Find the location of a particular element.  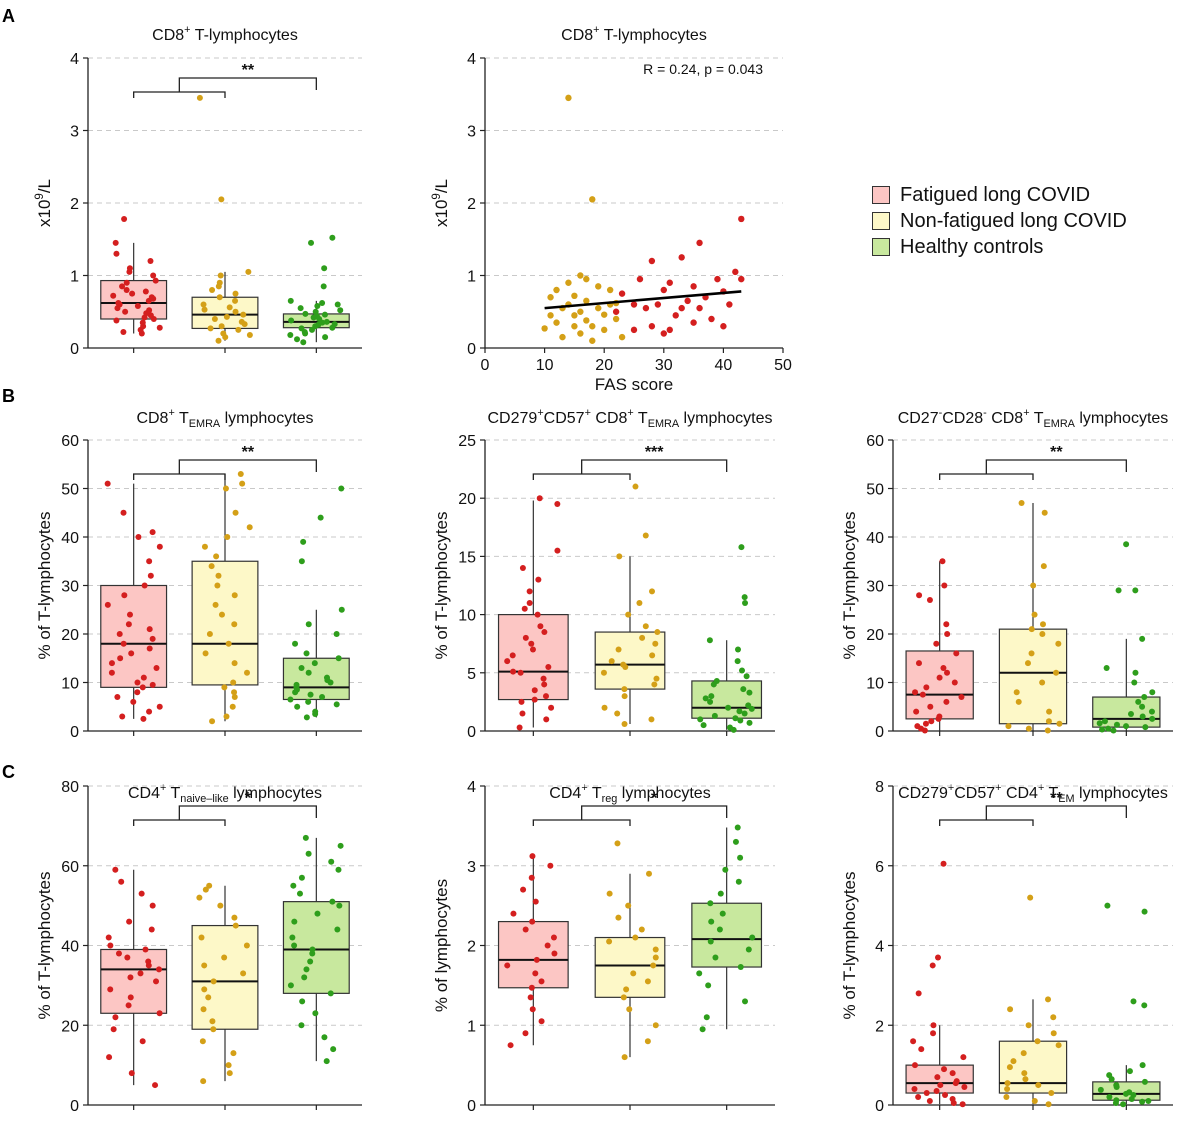

panel-letter: A is located at coordinates (8, 16).